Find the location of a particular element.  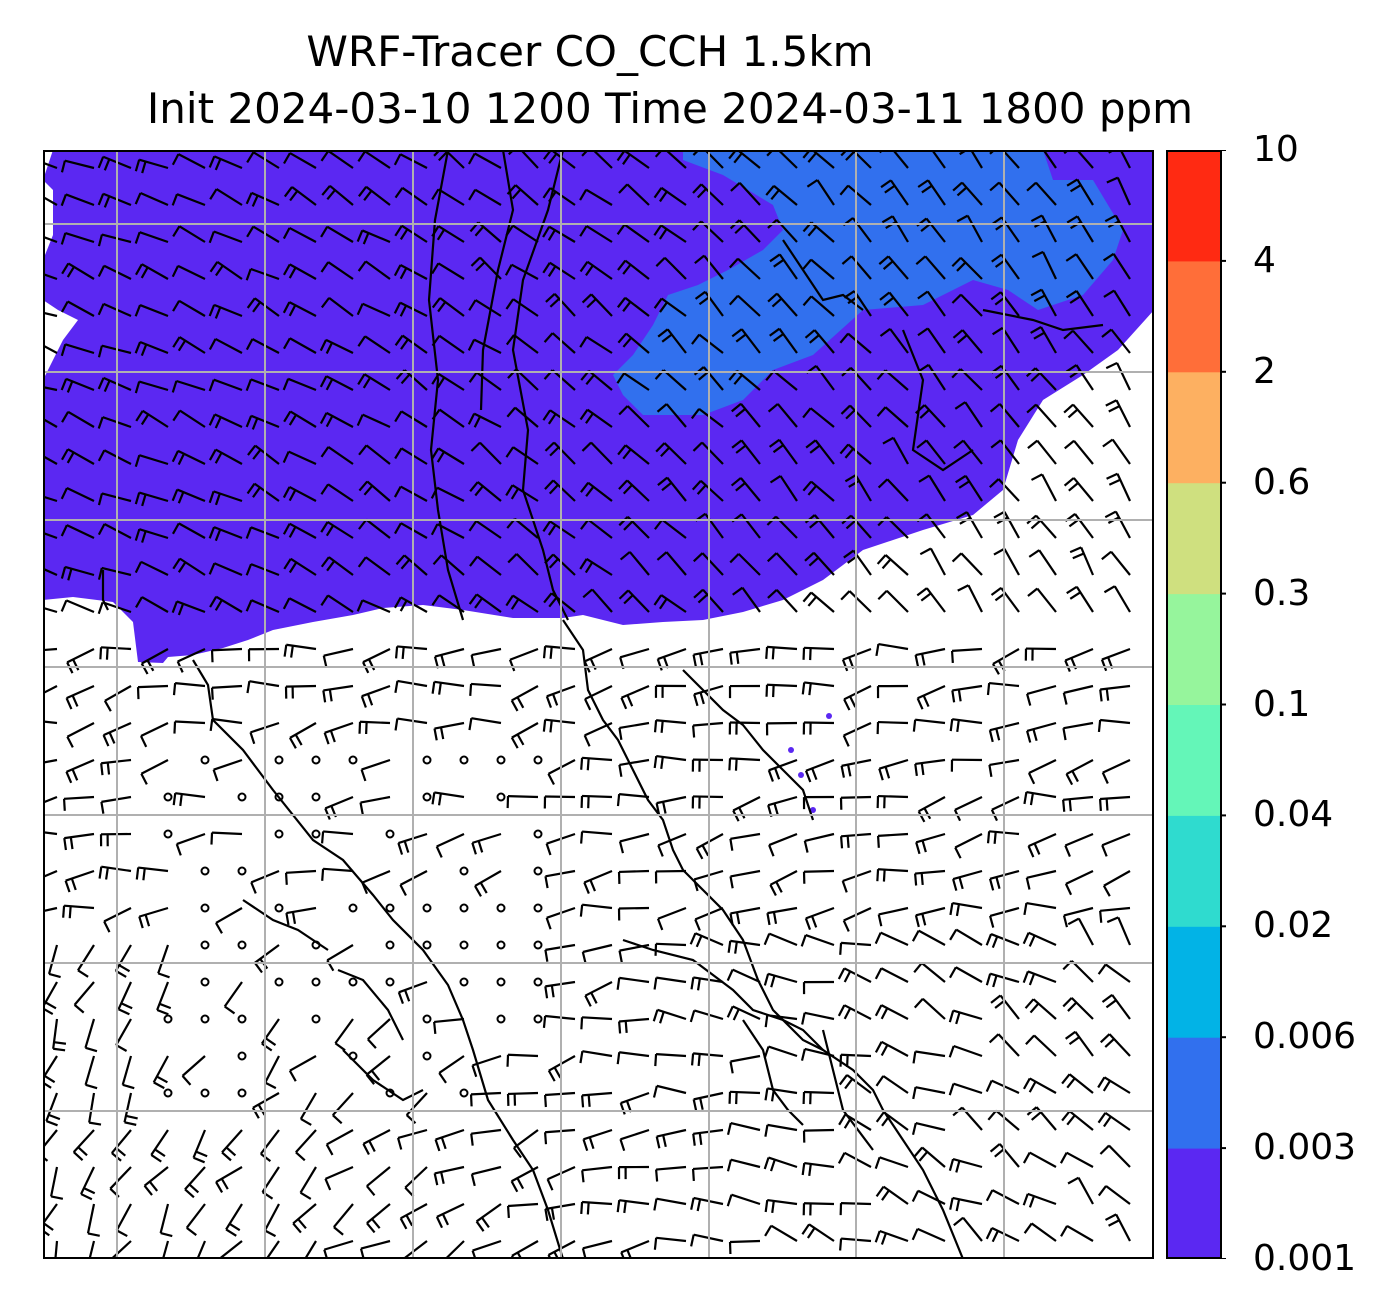

colorbar-tick-label: 0.001 is located at coordinates (1305, 1258).